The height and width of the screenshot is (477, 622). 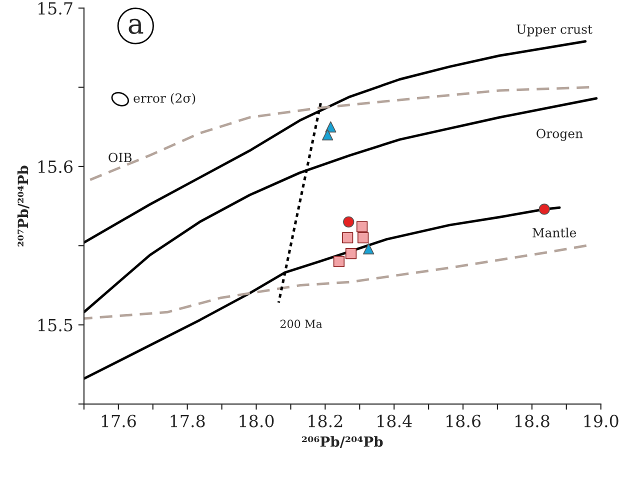 What do you see at coordinates (119, 421) in the screenshot?
I see `x-tick-label: 17.6` at bounding box center [119, 421].